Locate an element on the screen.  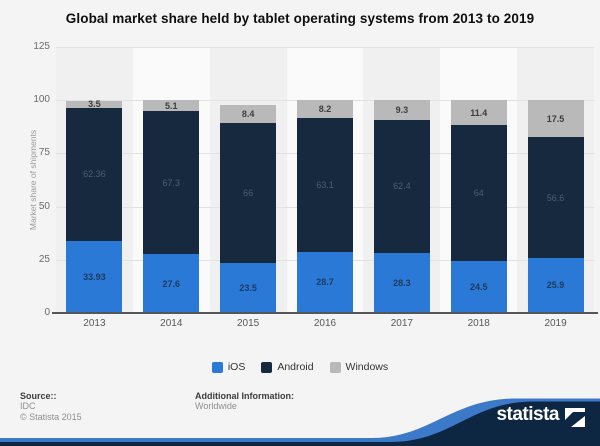
bar-segment-windows-2013: 3.5 is located at coordinates (94, 104).